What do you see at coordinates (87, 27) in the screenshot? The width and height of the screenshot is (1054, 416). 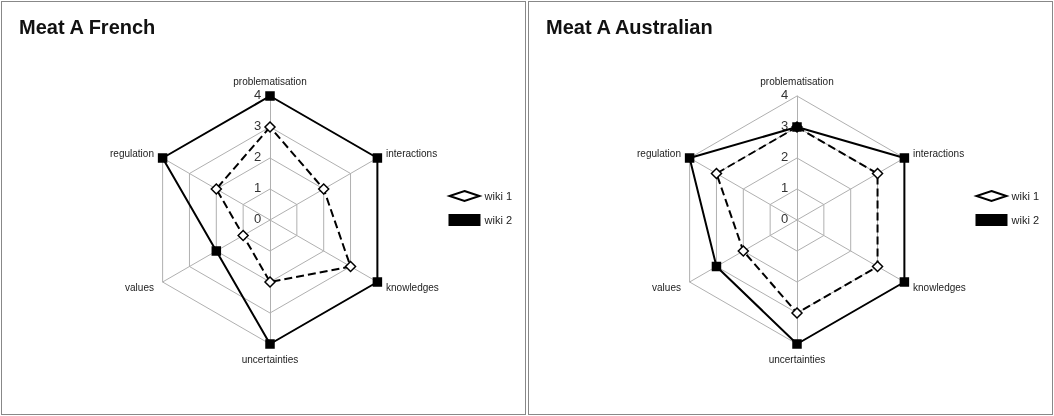 I see `chart-title: Meat A French` at bounding box center [87, 27].